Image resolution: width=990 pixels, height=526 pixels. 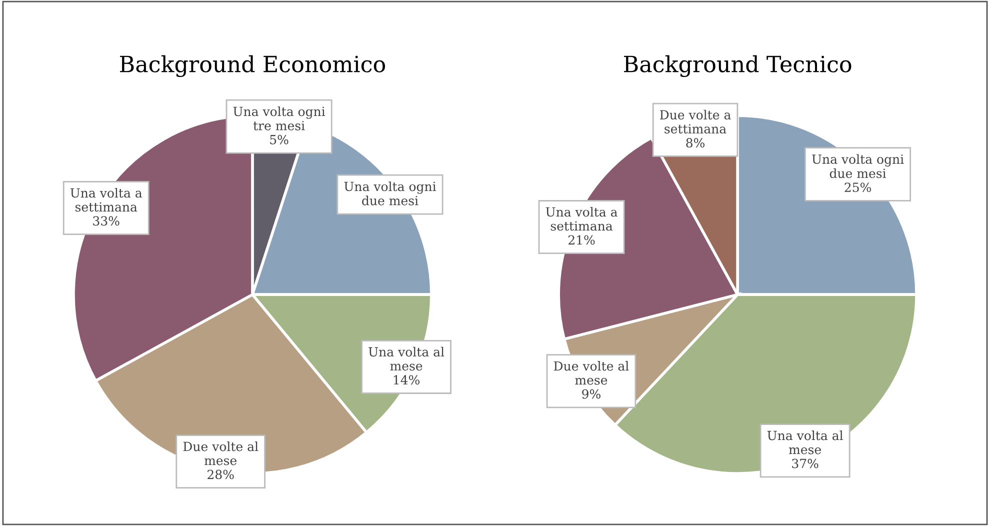 What do you see at coordinates (857, 187) in the screenshot?
I see `data-label: 25%` at bounding box center [857, 187].